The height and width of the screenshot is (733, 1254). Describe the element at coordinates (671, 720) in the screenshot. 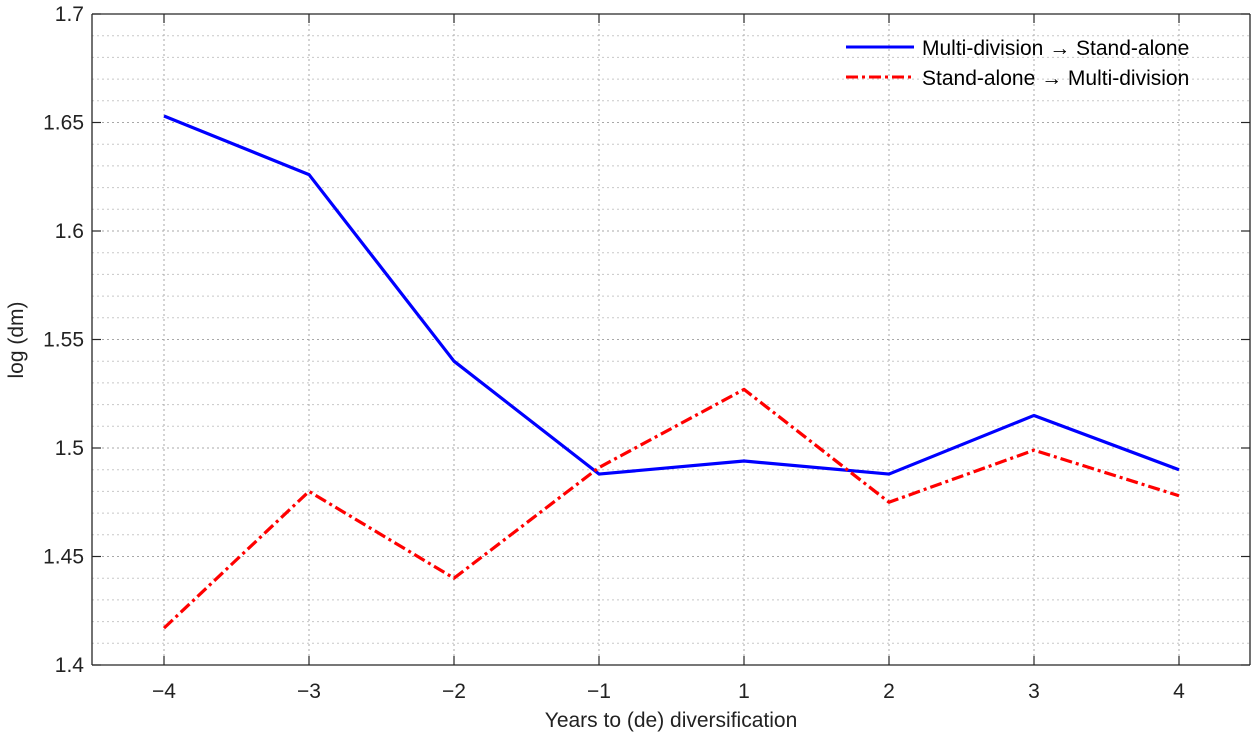

I see `x-axis-label: Years to (de) diversification` at that location.